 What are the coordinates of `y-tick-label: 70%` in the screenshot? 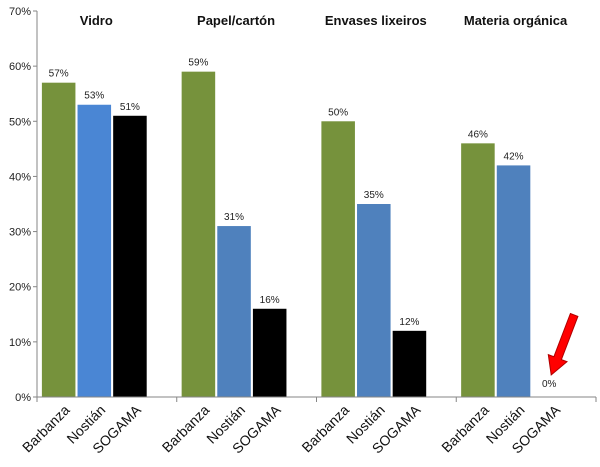 It's located at (20, 12).